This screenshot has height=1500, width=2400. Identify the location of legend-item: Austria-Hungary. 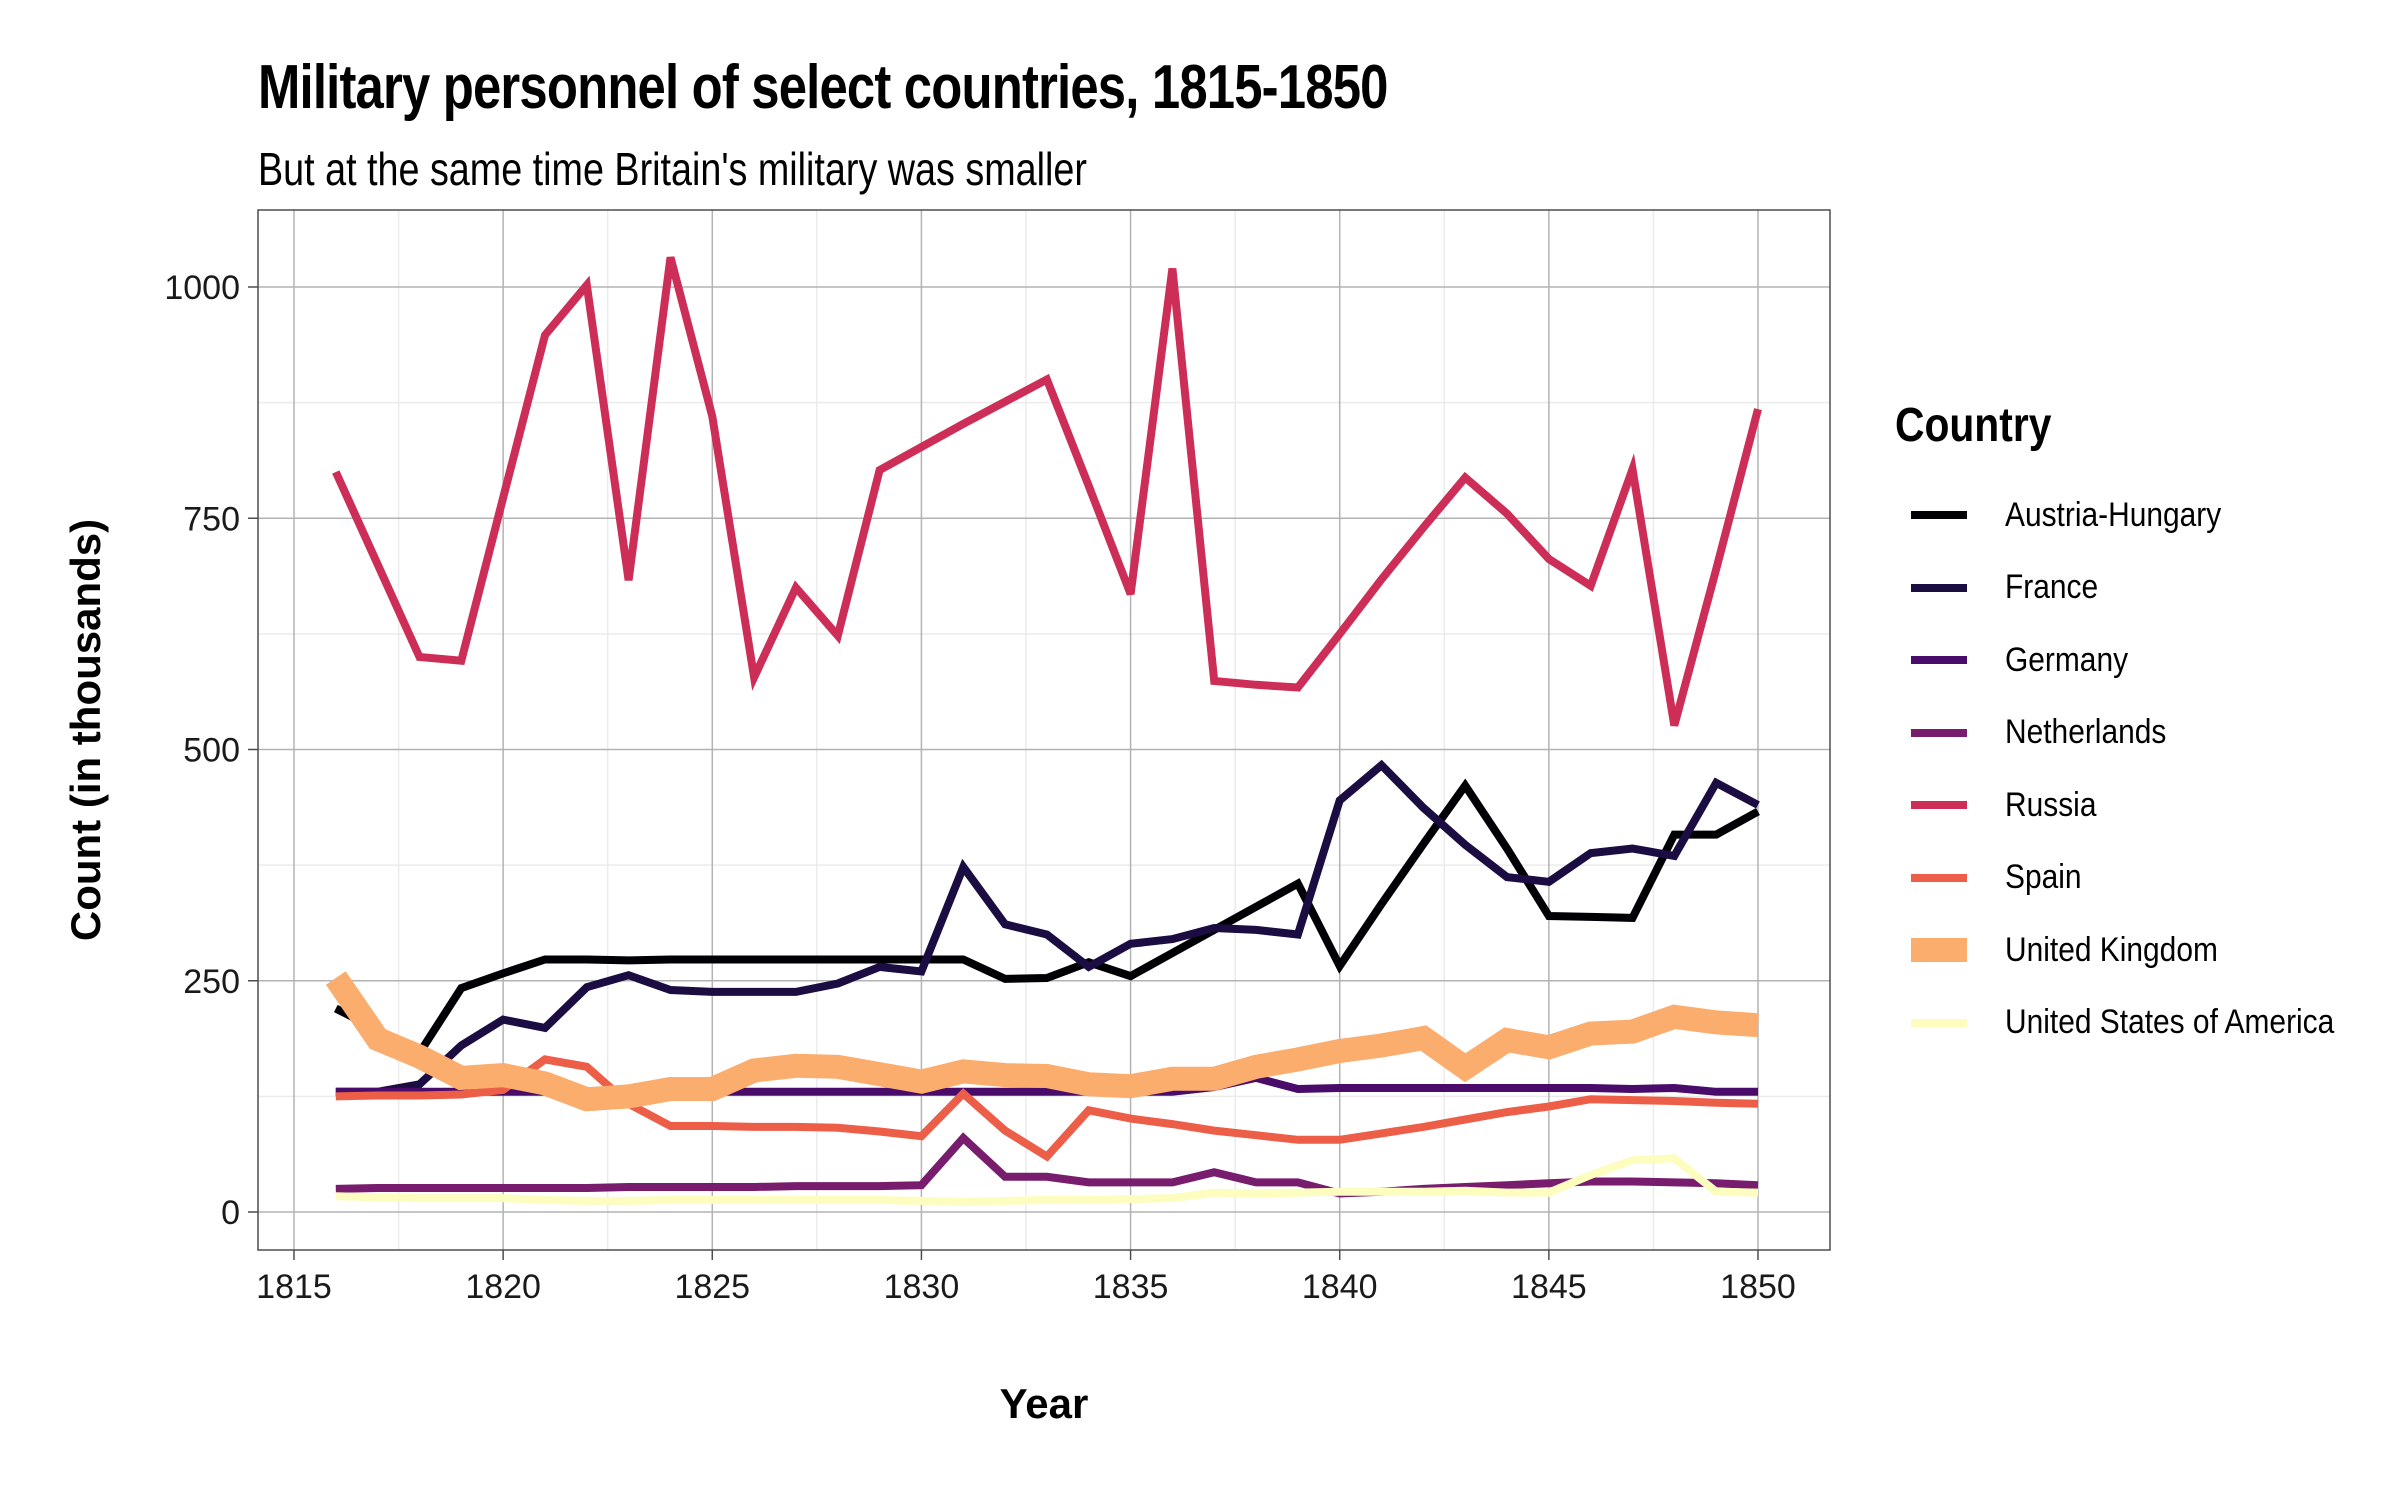
(2137, 515).